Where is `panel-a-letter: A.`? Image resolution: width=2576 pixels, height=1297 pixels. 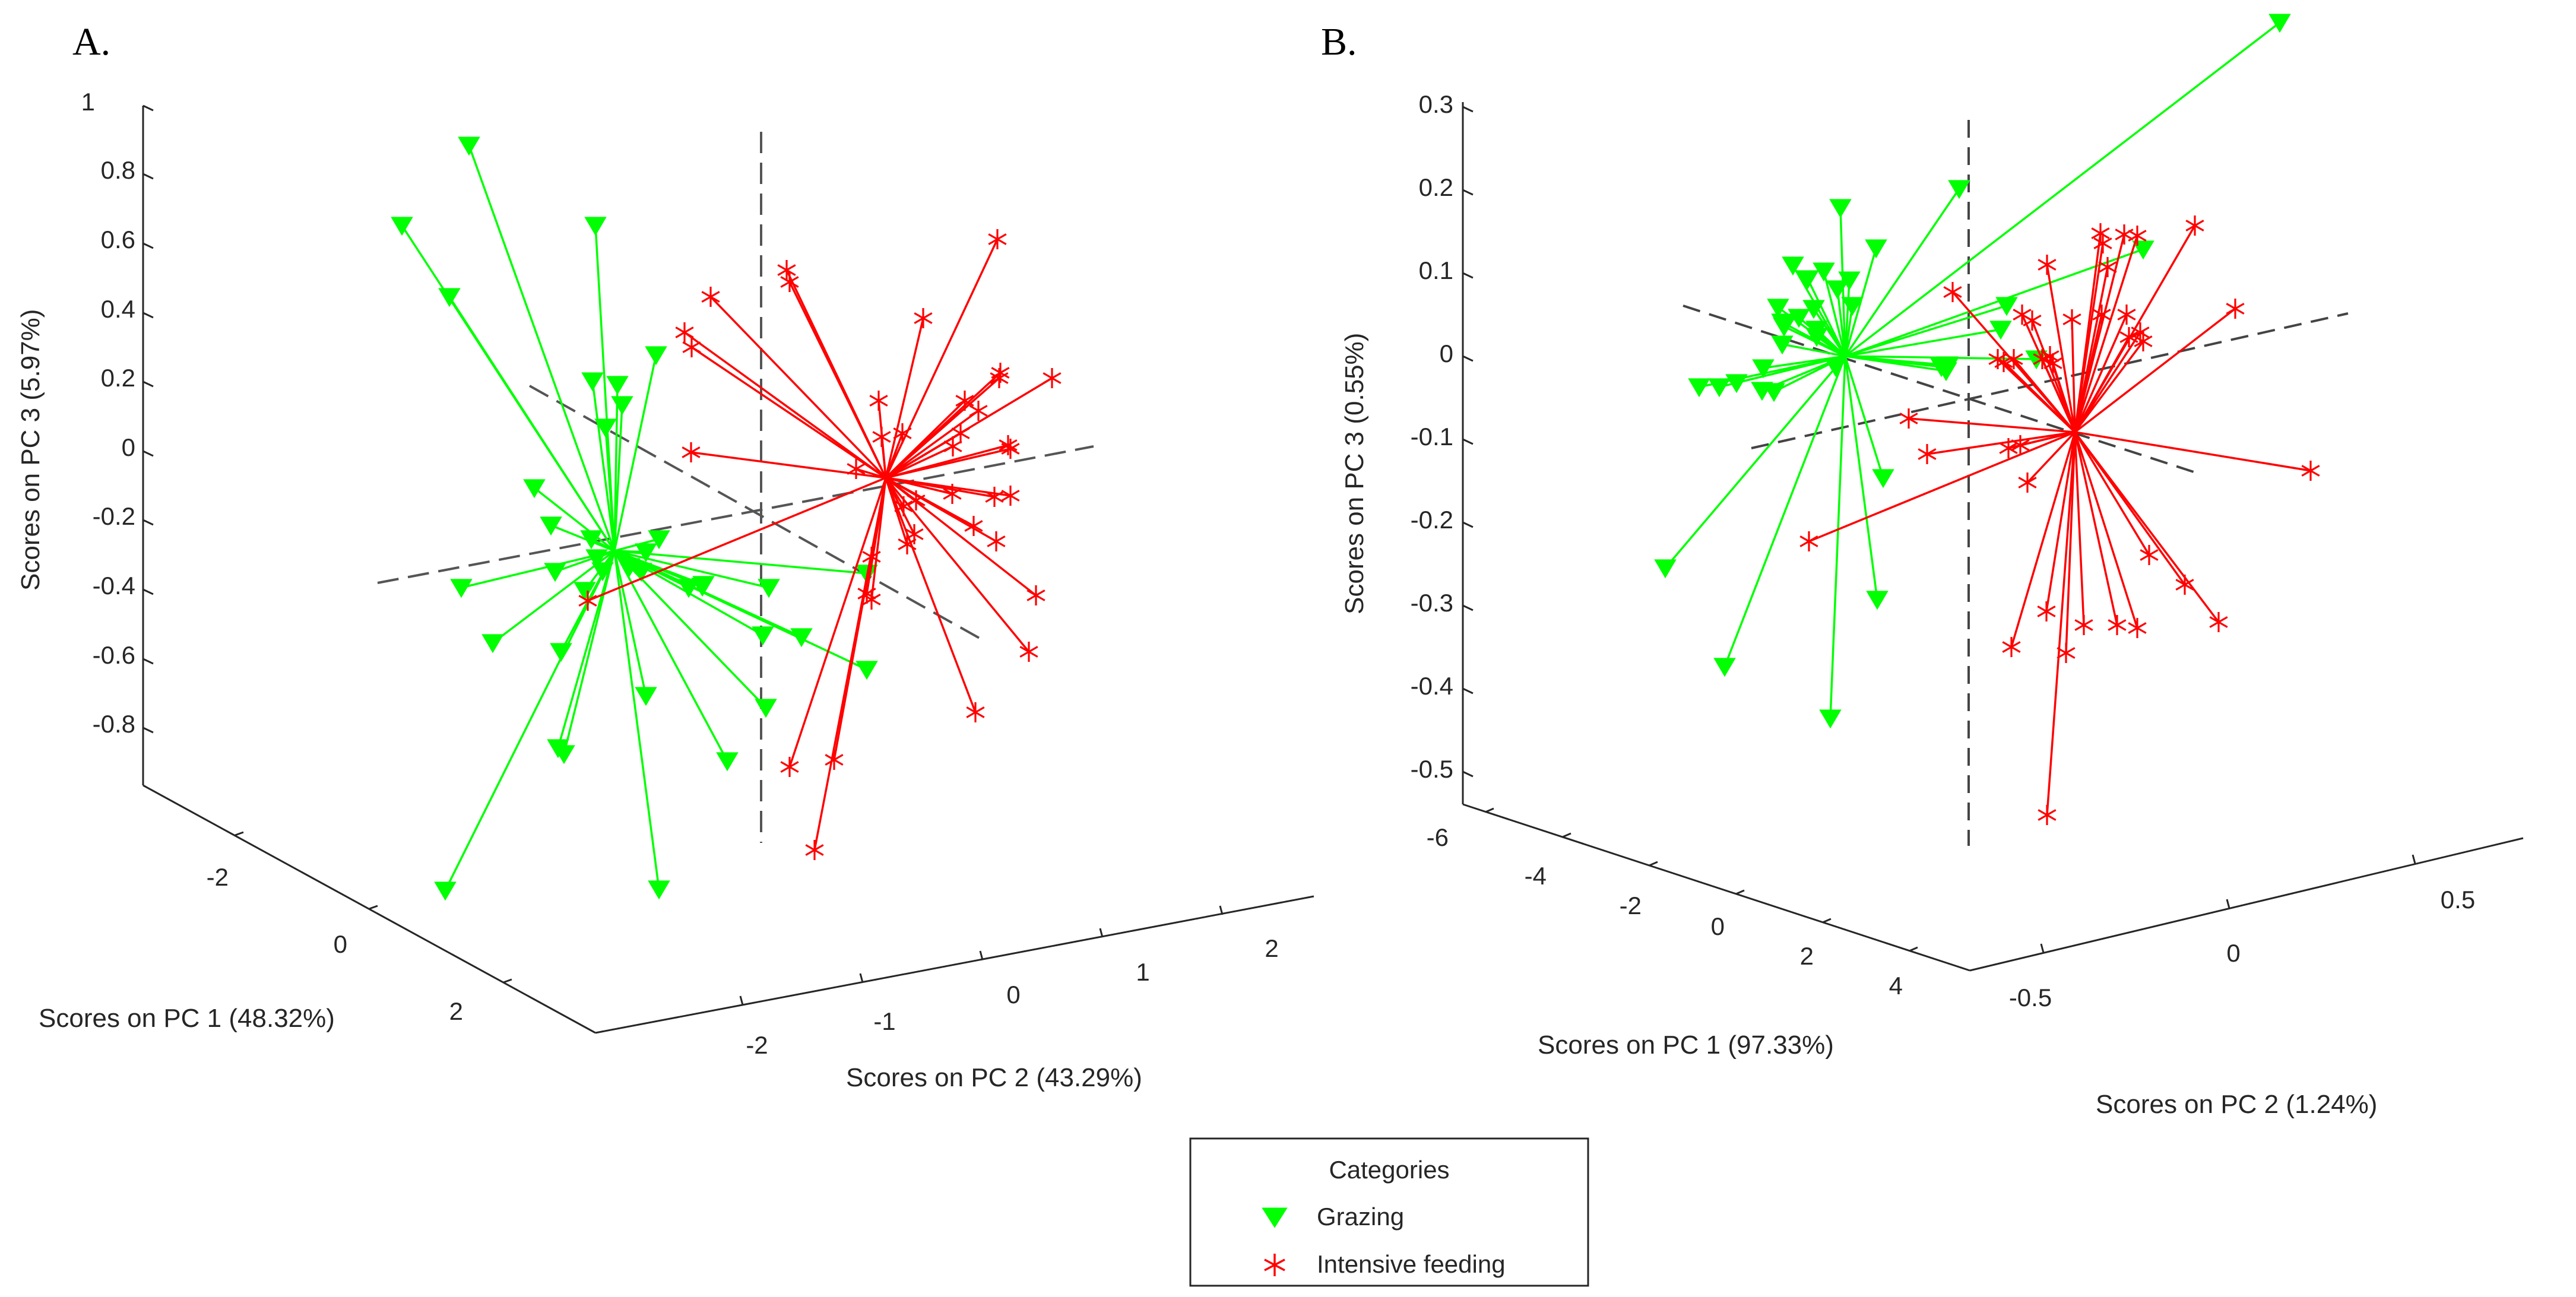
panel-a-letter: A. is located at coordinates (91, 42).